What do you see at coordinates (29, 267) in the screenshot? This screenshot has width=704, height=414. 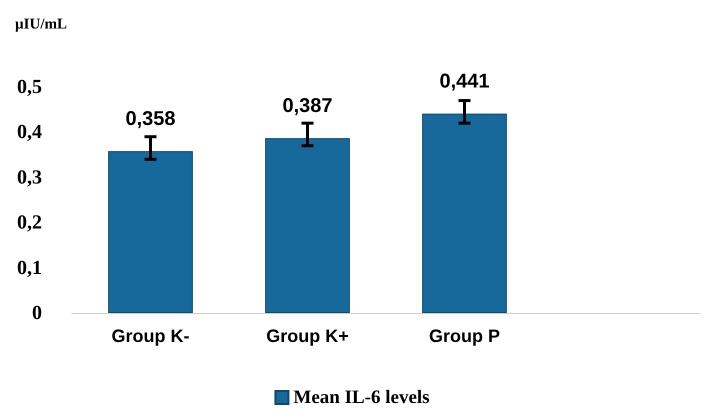 I see `y-tick-label: 0,1` at bounding box center [29, 267].